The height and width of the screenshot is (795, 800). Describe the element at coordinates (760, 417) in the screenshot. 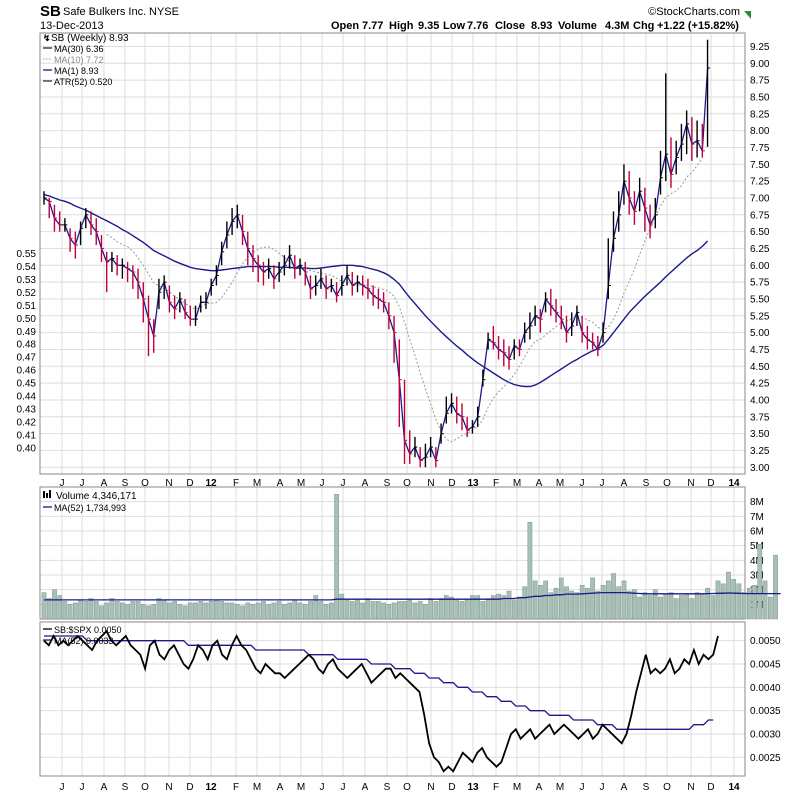

I see `price-tick-label: 3.75` at that location.